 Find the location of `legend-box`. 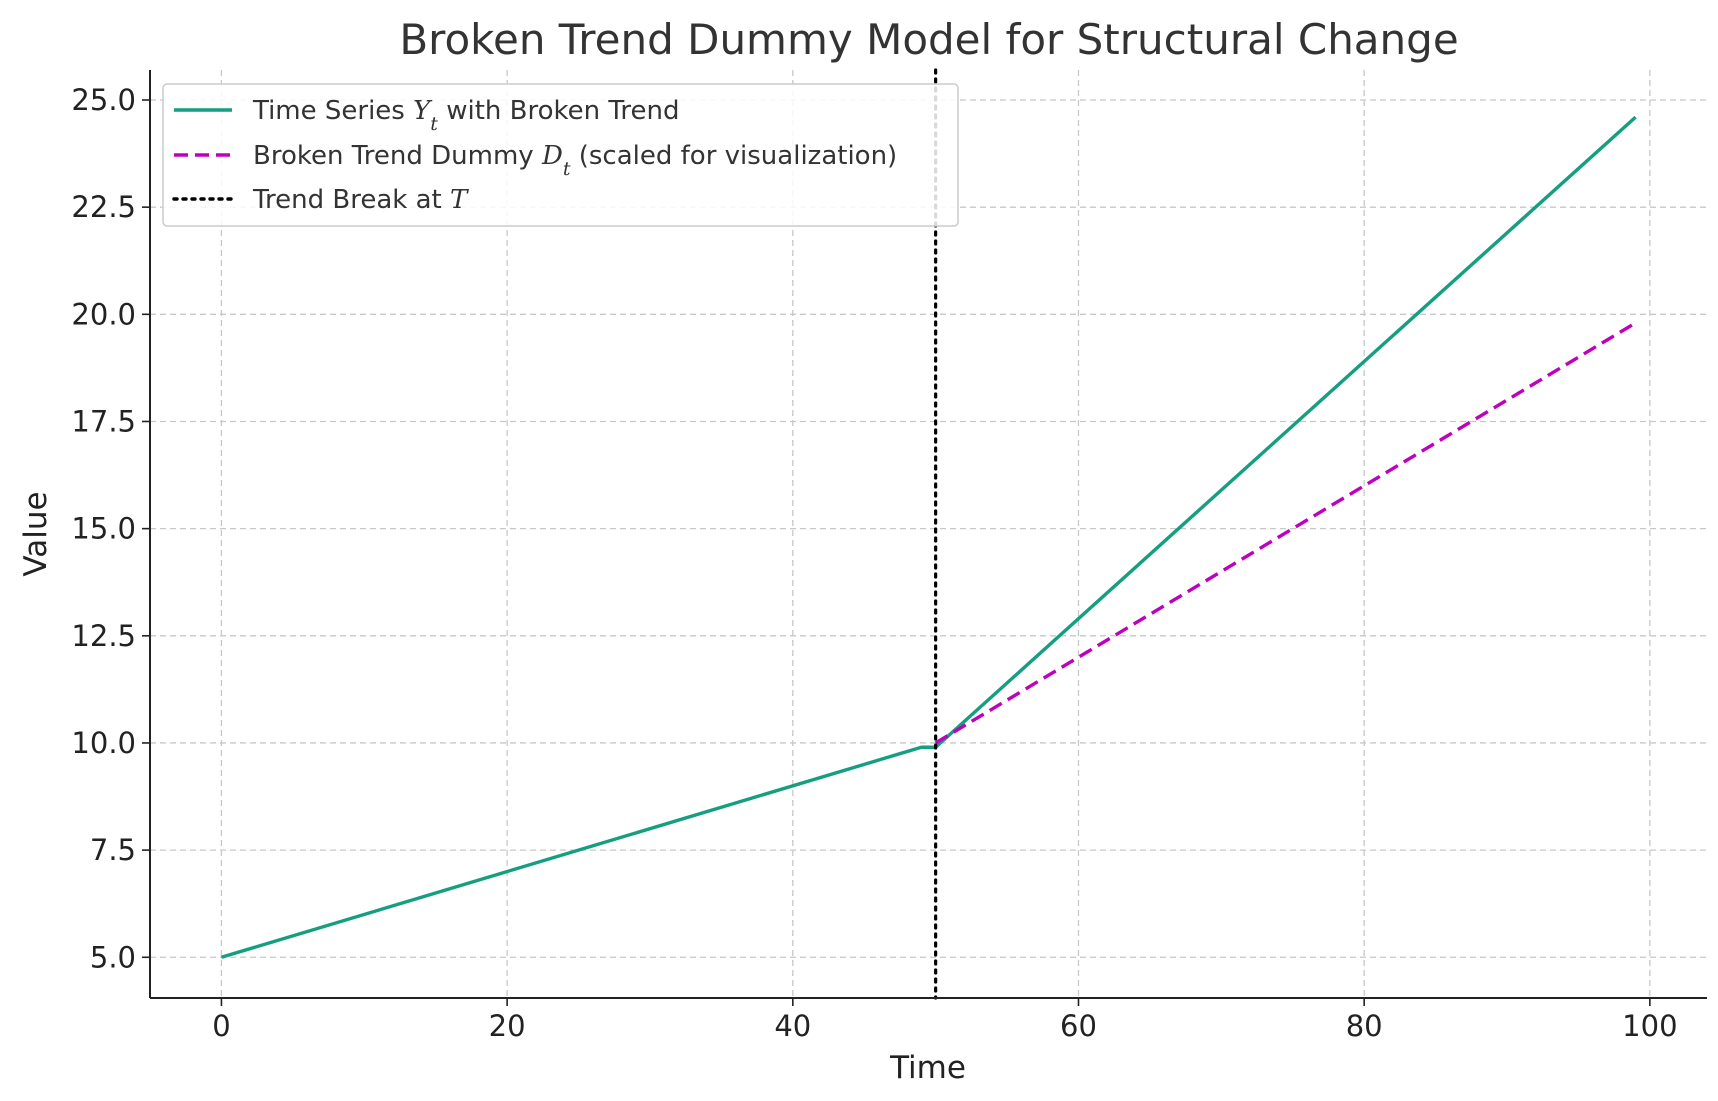

legend-box is located at coordinates (560, 155).